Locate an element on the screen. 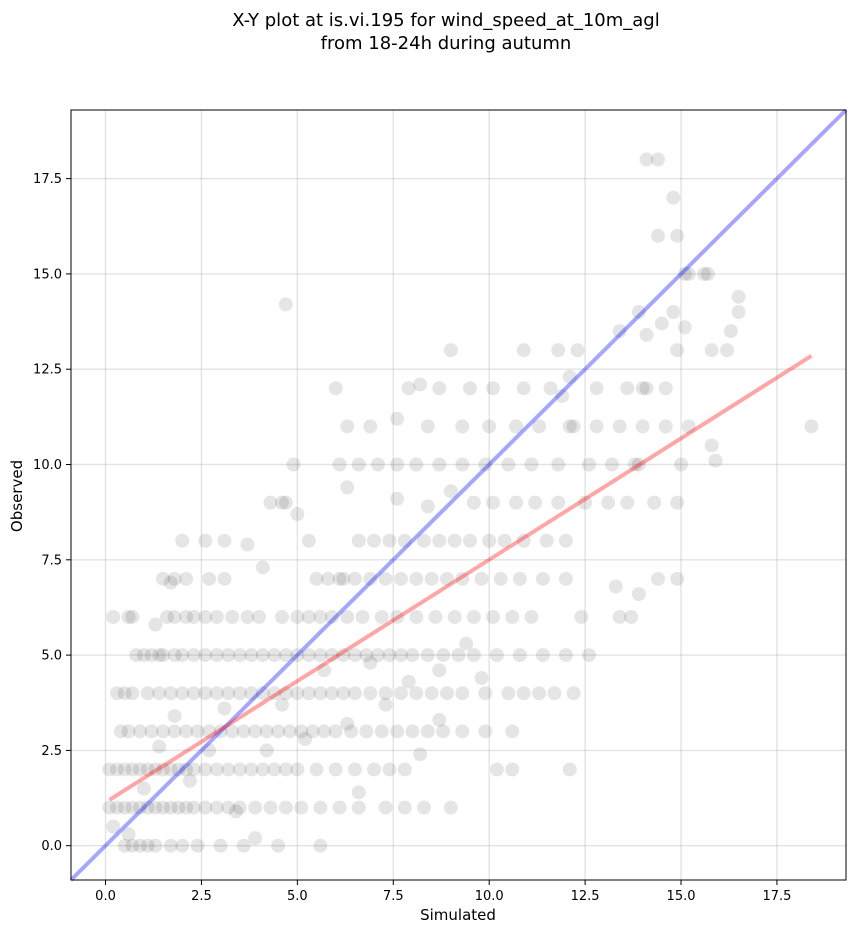 The image size is (856, 934). y-tick-label: 17.5 is located at coordinates (47, 179).